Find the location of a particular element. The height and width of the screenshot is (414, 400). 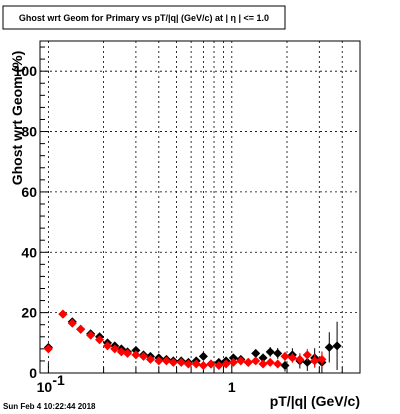

x-axis-ticks: 10 -1 1 is located at coordinates (199, 379).